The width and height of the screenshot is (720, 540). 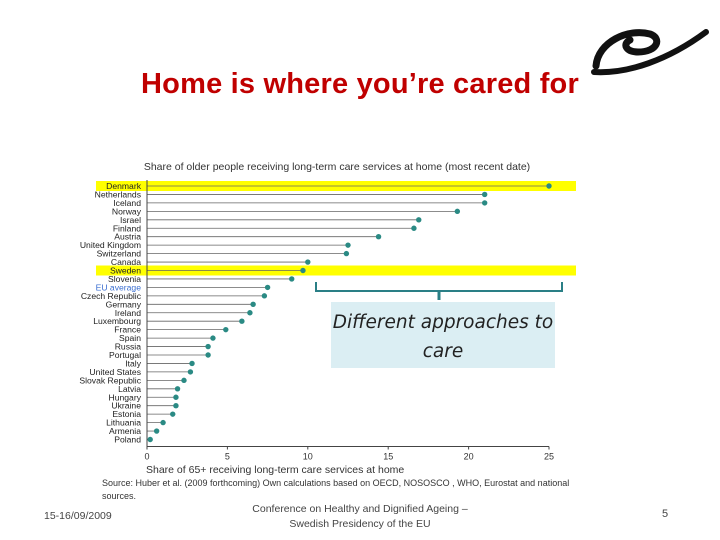 What do you see at coordinates (469, 457) in the screenshot?
I see `x-tick-label-20: 20` at bounding box center [469, 457].